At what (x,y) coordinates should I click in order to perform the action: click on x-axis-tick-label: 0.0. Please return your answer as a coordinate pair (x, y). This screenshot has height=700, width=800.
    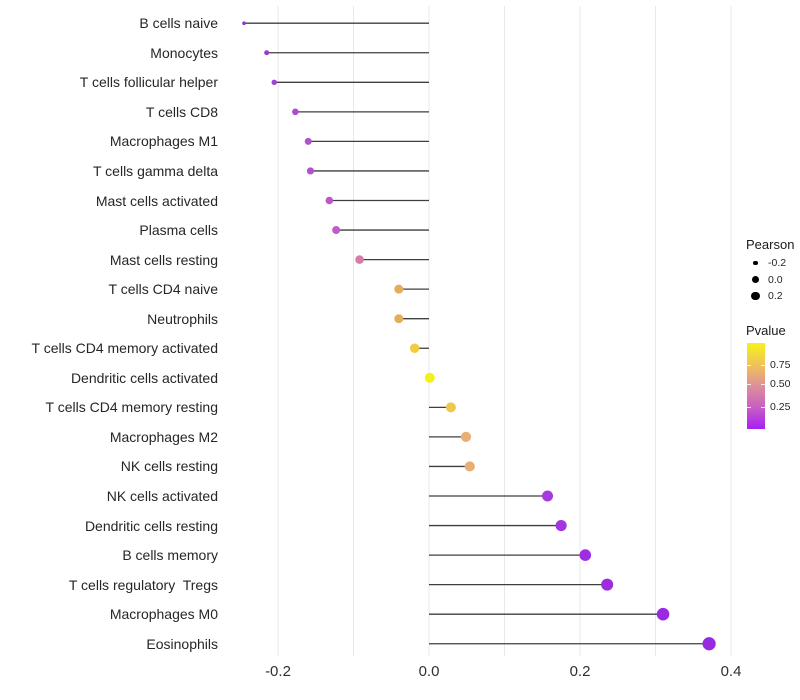
    Looking at the image, I should click on (429, 671).